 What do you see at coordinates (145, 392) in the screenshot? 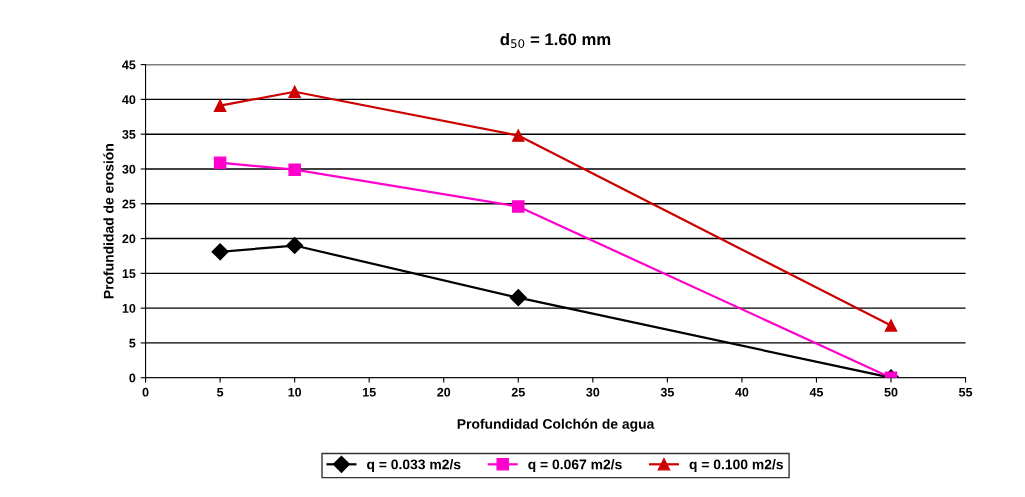
I see `x-tick-label: 0` at bounding box center [145, 392].